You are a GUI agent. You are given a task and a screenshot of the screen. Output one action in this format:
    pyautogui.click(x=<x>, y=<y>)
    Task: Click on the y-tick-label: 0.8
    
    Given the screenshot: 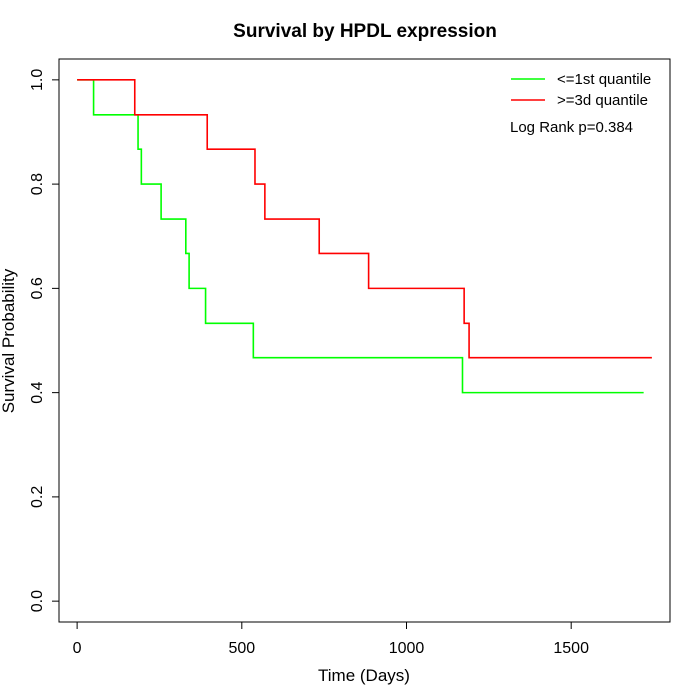 What is the action you would take?
    pyautogui.click(x=37, y=184)
    